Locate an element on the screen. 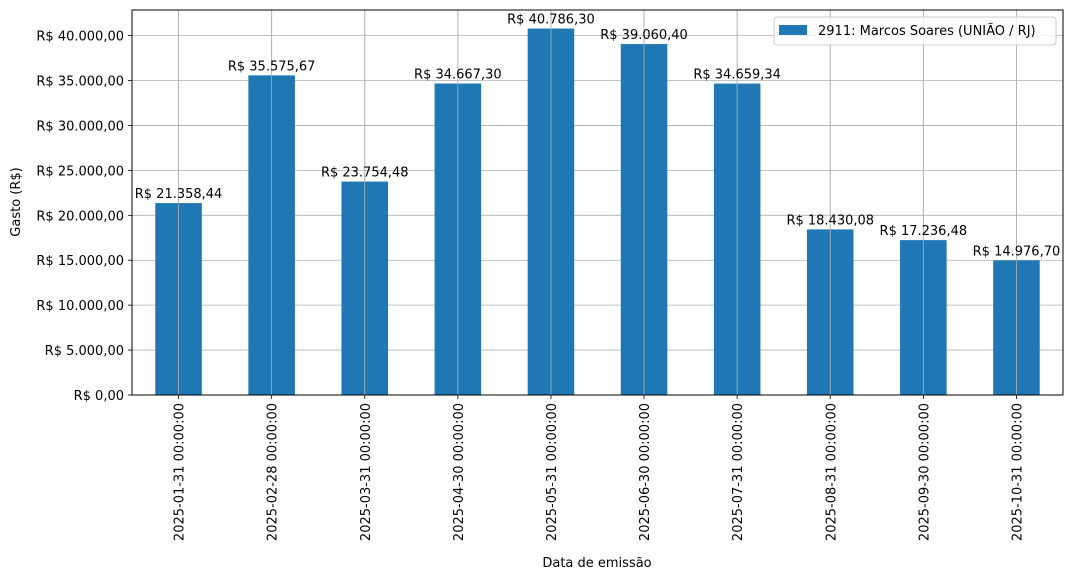  x-tick-label: 2025-01-31 00:00:00 is located at coordinates (180, 472).